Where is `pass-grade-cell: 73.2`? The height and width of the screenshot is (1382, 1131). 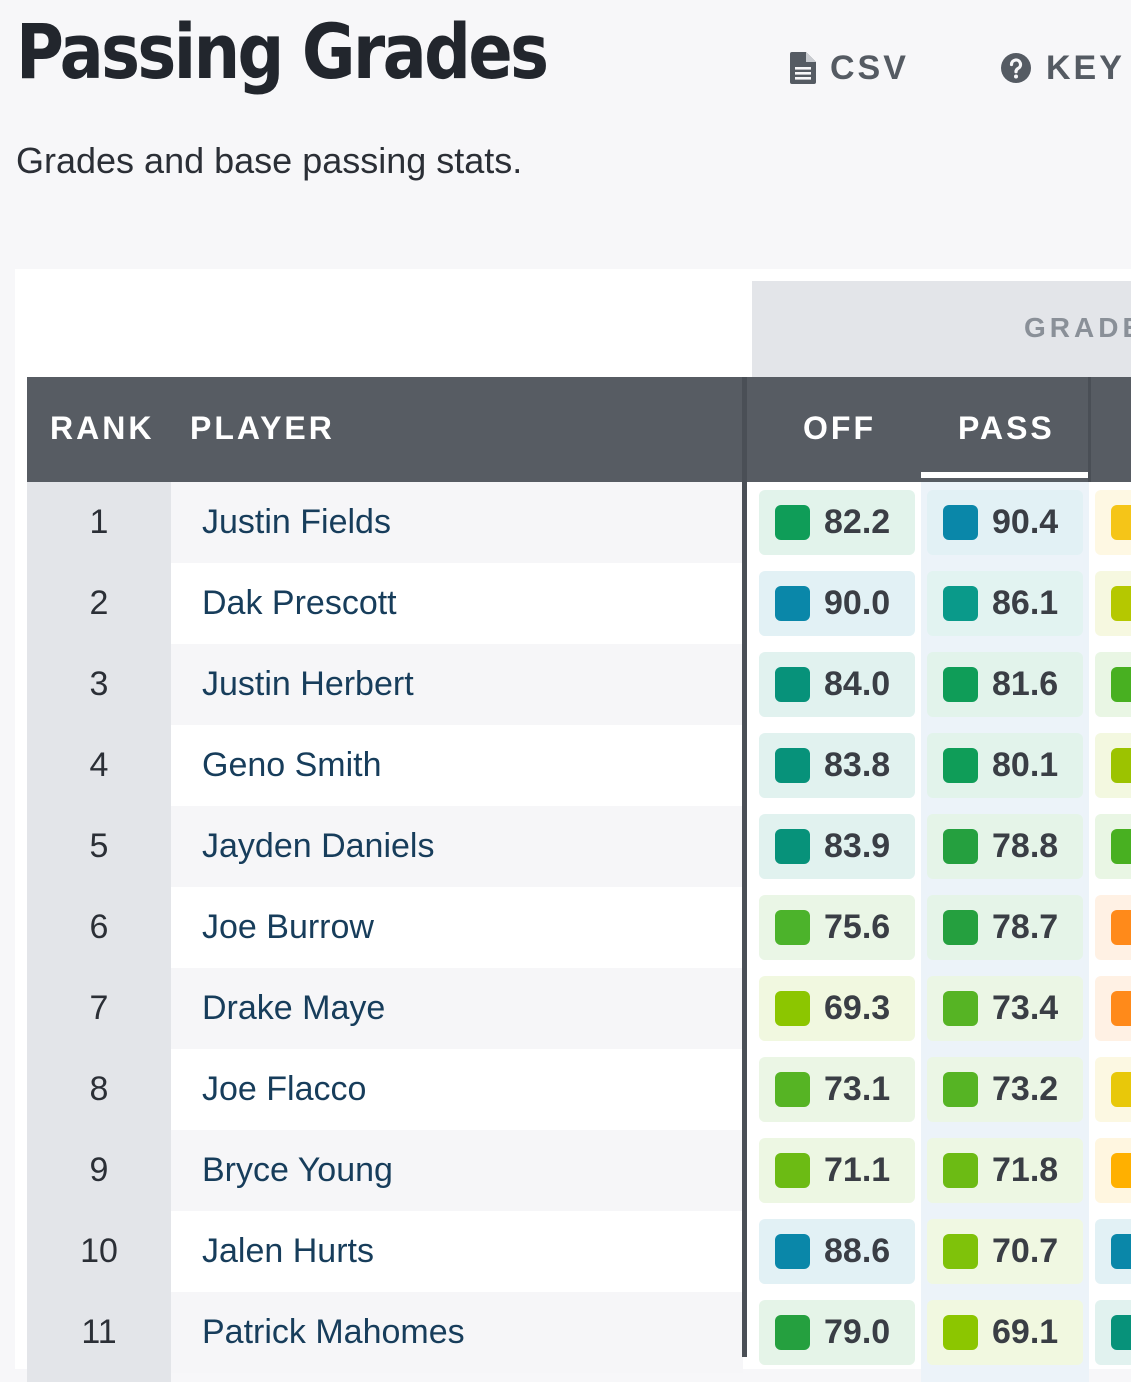
pass-grade-cell: 73.2 is located at coordinates (1005, 1089).